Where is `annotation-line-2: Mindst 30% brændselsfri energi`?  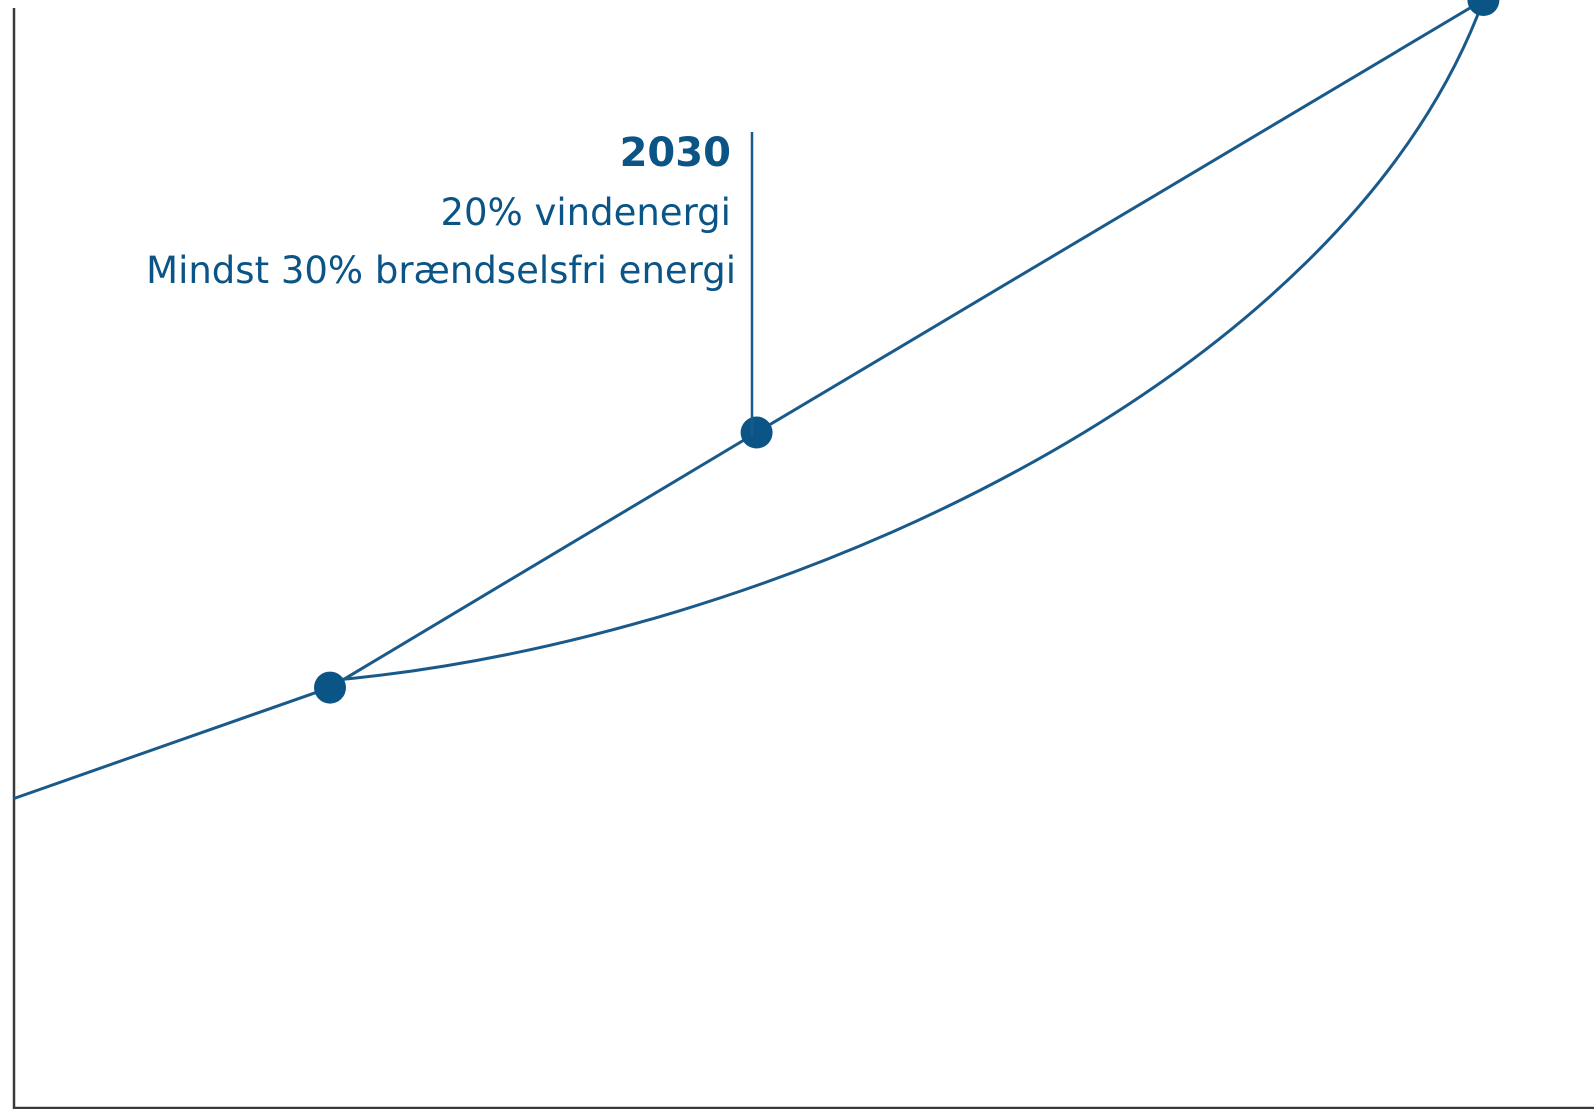
annotation-line-2: Mindst 30% brændselsfri energi is located at coordinates (441, 270).